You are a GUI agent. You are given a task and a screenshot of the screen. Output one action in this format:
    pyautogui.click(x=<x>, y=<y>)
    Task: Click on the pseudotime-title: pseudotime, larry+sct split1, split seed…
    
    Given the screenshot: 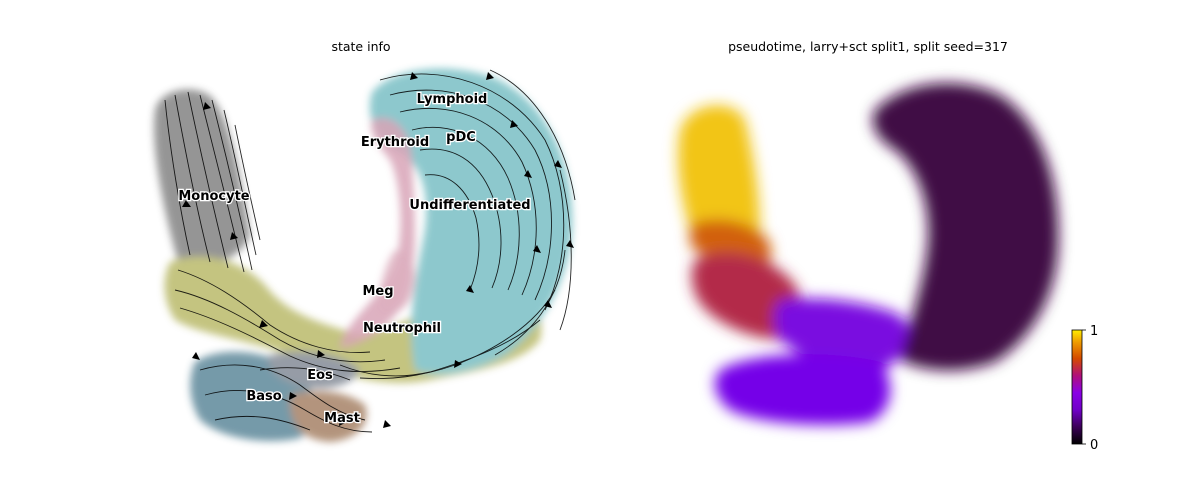 What is the action you would take?
    pyautogui.click(x=868, y=46)
    